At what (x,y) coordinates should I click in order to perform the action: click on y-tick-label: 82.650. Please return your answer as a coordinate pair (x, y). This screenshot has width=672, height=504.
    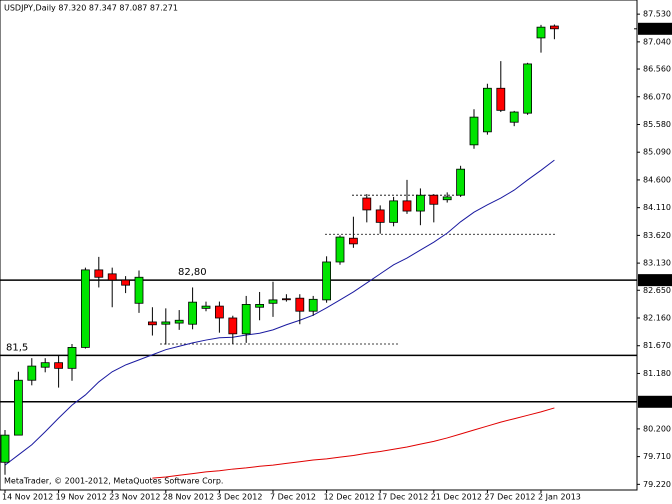
    Looking at the image, I should click on (657, 290).